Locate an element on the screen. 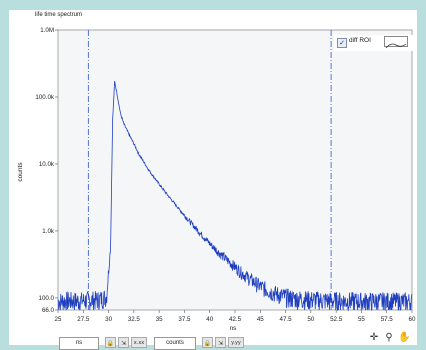 The width and height of the screenshot is (426, 350). x-tick-label: 37.5 is located at coordinates (184, 319).